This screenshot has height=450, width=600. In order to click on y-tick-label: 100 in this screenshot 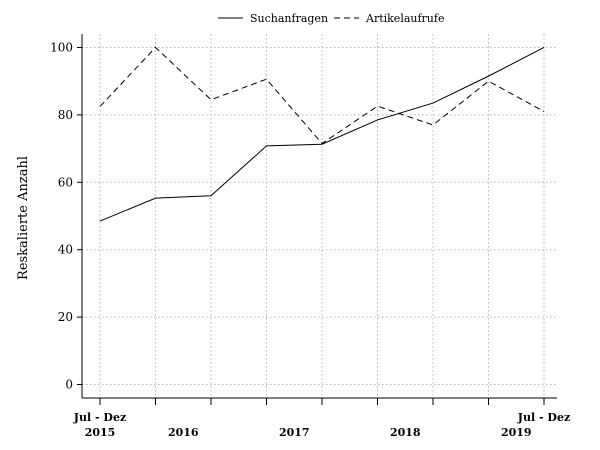, I will do `click(61, 47)`.